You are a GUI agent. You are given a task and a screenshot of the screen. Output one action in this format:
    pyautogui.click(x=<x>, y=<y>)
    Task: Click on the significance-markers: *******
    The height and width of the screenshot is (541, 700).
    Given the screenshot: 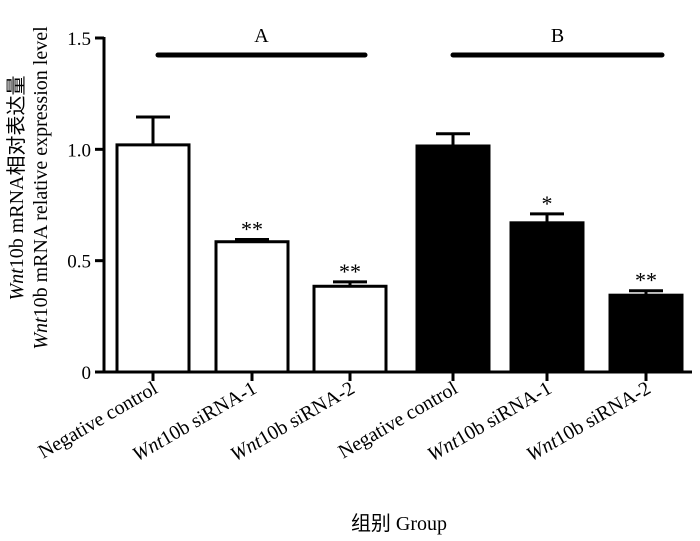 What is the action you would take?
    pyautogui.click(x=449, y=242)
    